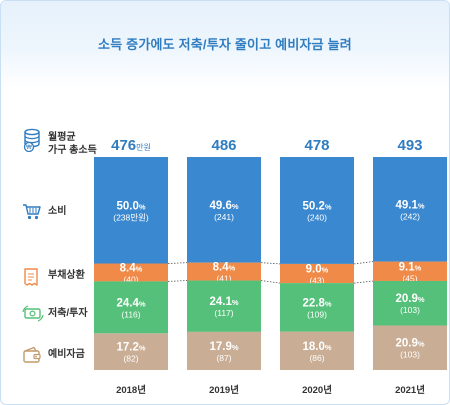  I want to click on amount-label-savings-0: (116), so click(130, 314).